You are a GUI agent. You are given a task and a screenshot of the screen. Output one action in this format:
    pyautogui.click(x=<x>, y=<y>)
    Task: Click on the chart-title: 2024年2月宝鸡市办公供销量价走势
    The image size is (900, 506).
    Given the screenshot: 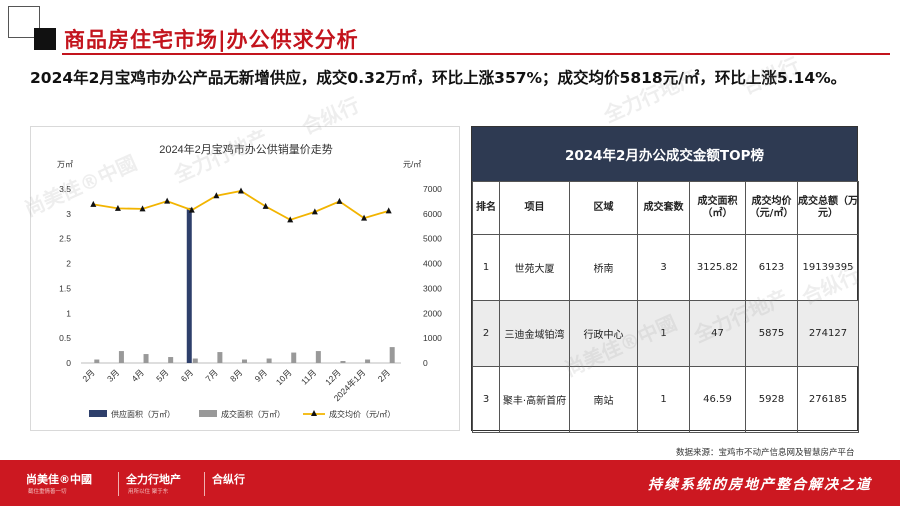 What is the action you would take?
    pyautogui.click(x=246, y=149)
    